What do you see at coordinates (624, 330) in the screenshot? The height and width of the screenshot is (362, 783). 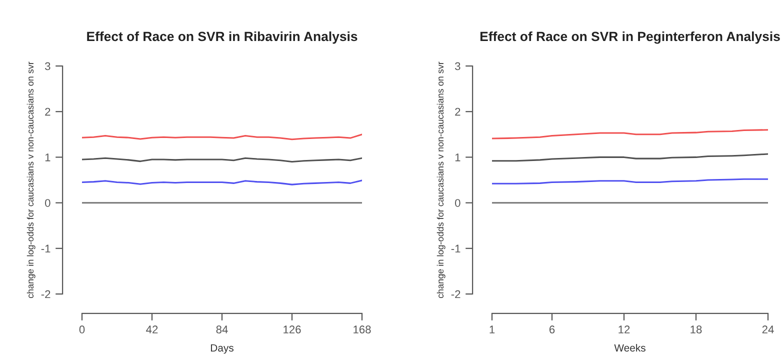 I see `x-tick-label: 12` at bounding box center [624, 330].